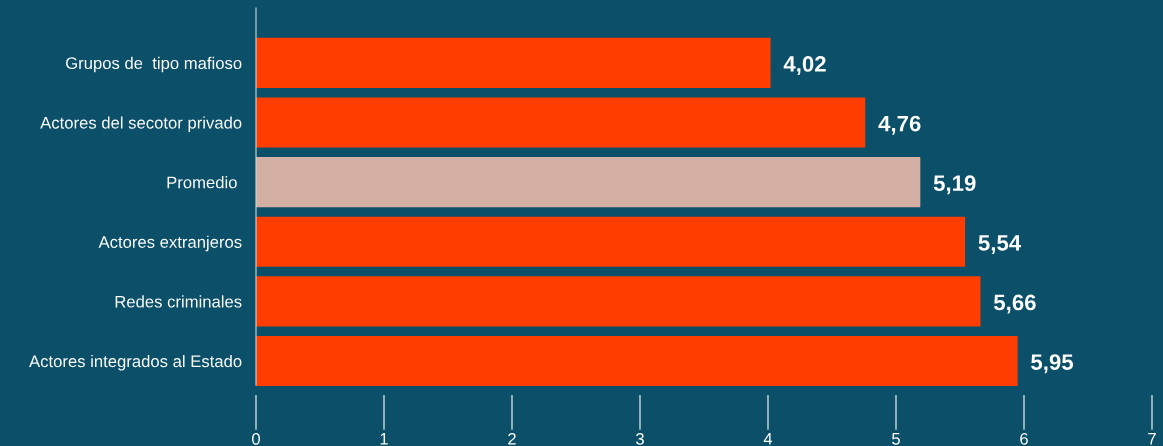 This screenshot has width=1163, height=446. What do you see at coordinates (135, 362) in the screenshot?
I see `y-tick-label: Actores integrados al Estado` at bounding box center [135, 362].